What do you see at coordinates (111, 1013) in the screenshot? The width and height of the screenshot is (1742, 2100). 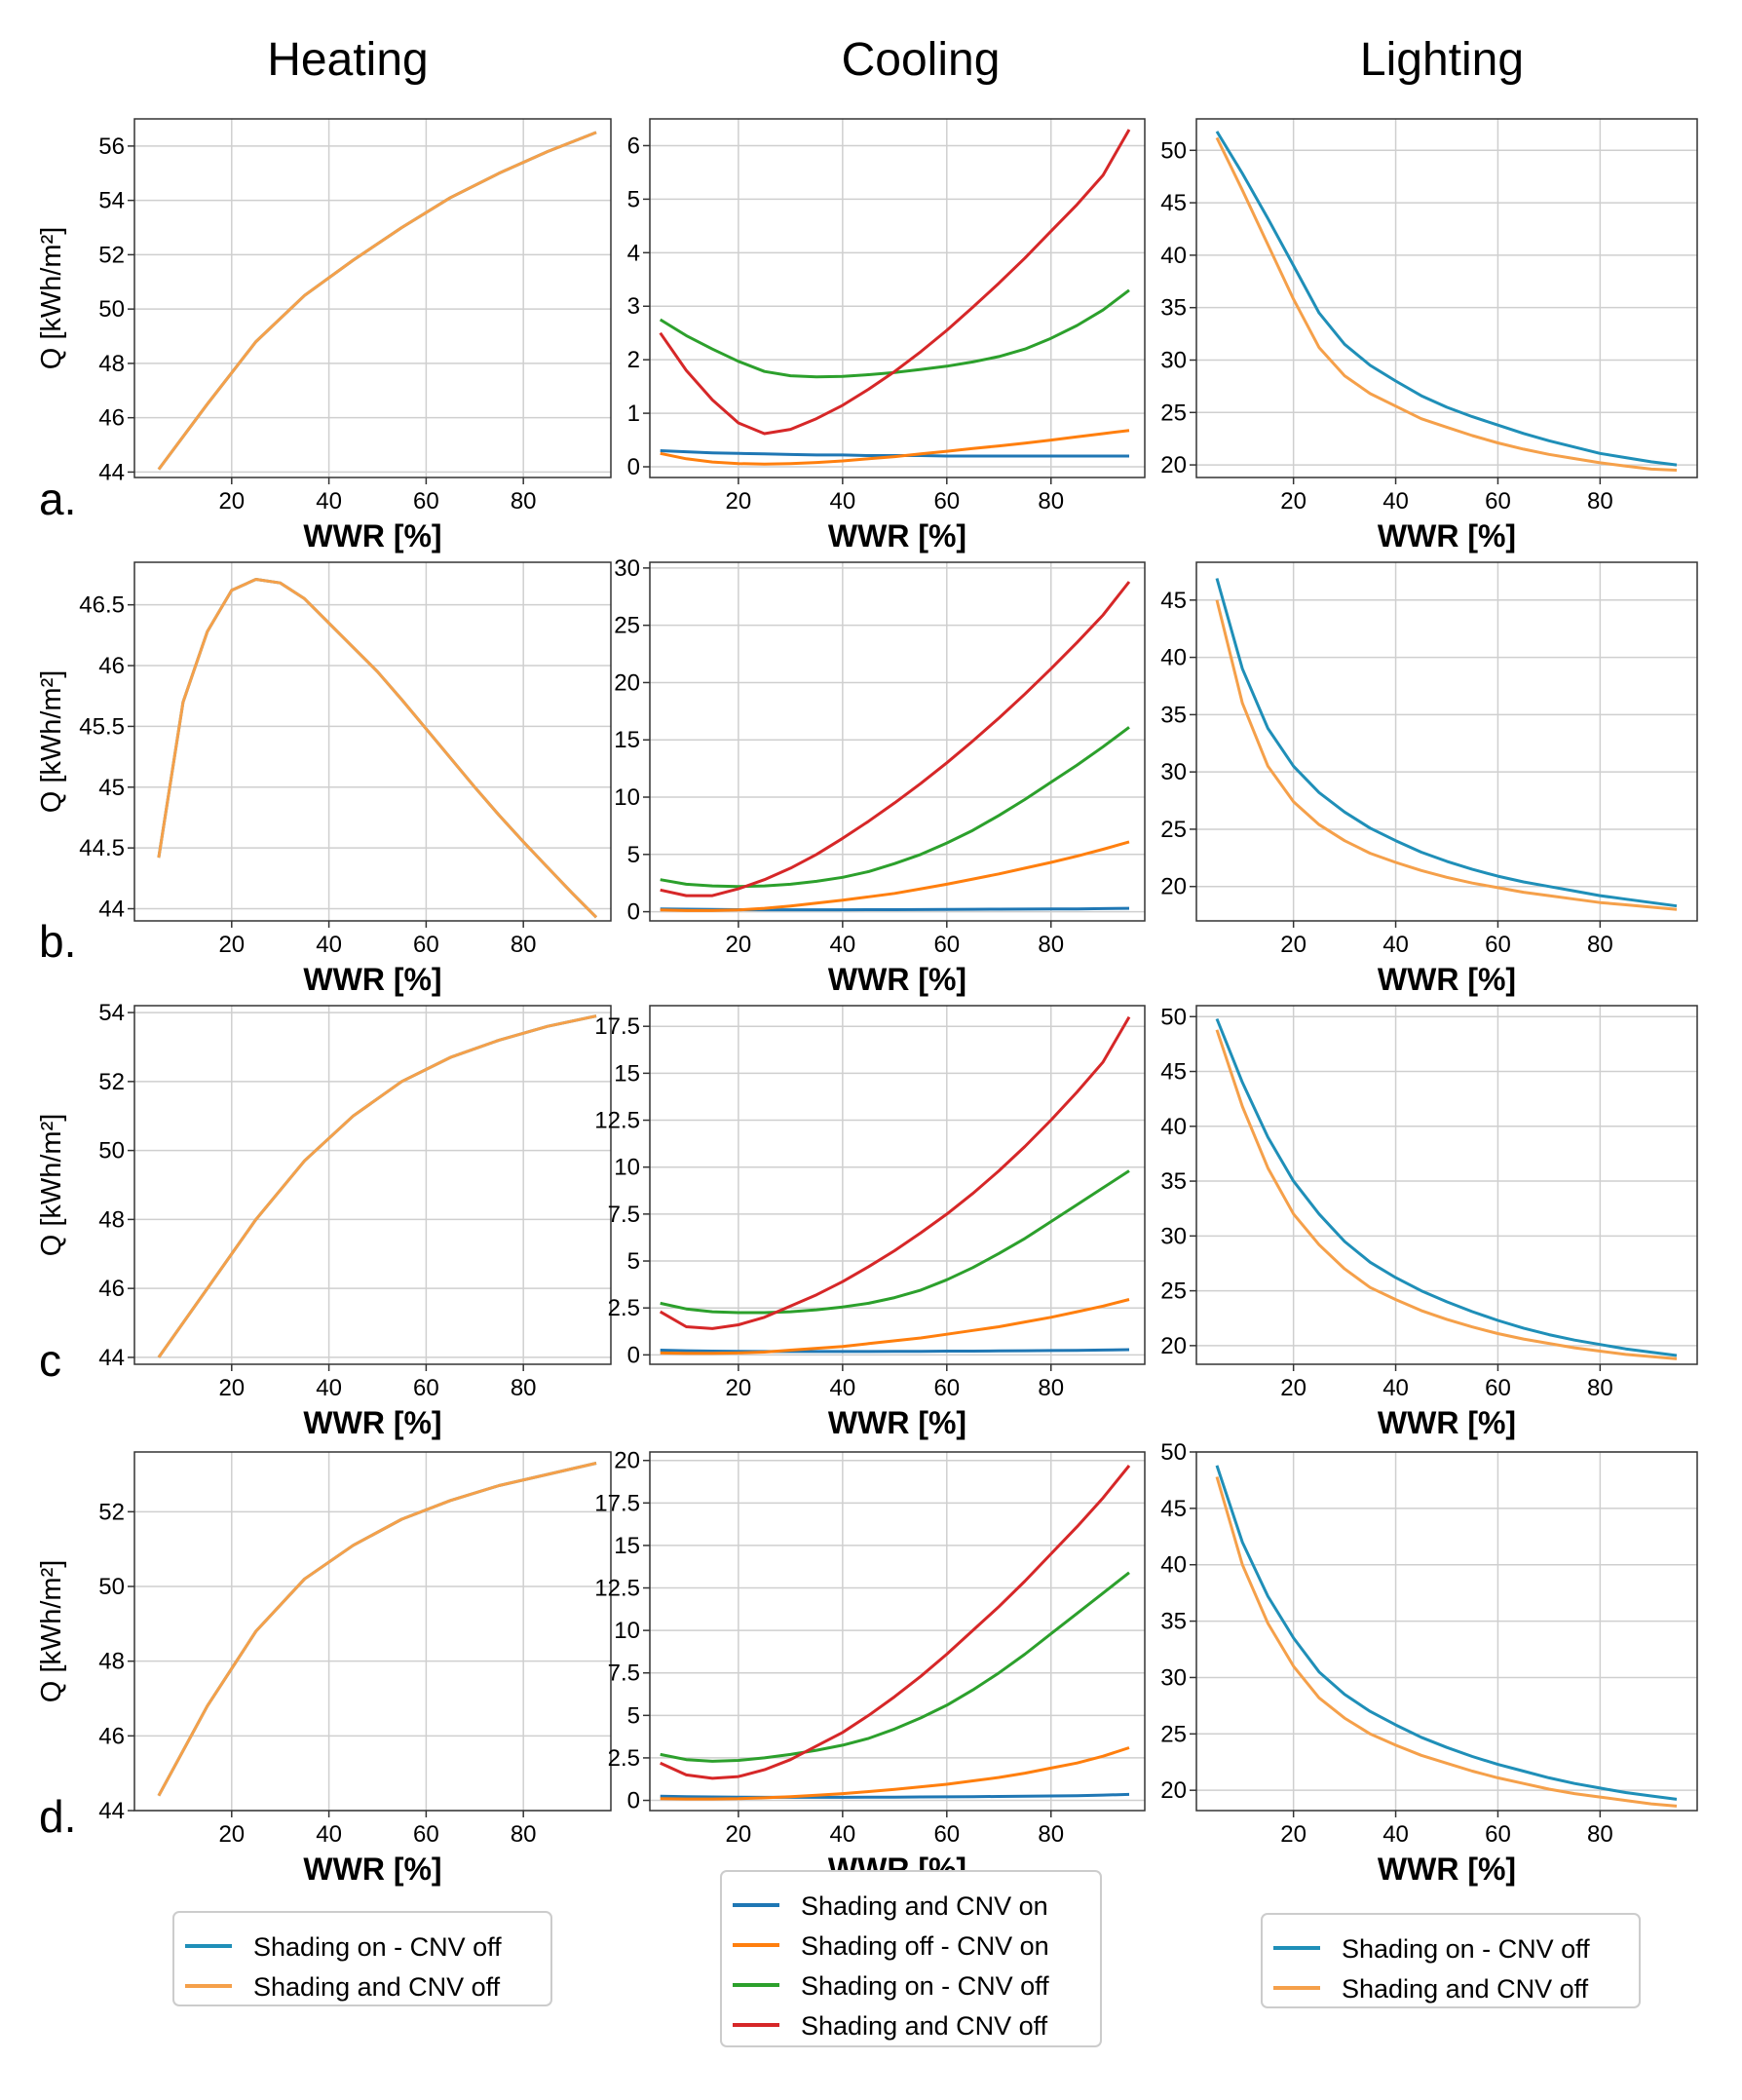 I see `y-tick-label: 54` at bounding box center [111, 1013].